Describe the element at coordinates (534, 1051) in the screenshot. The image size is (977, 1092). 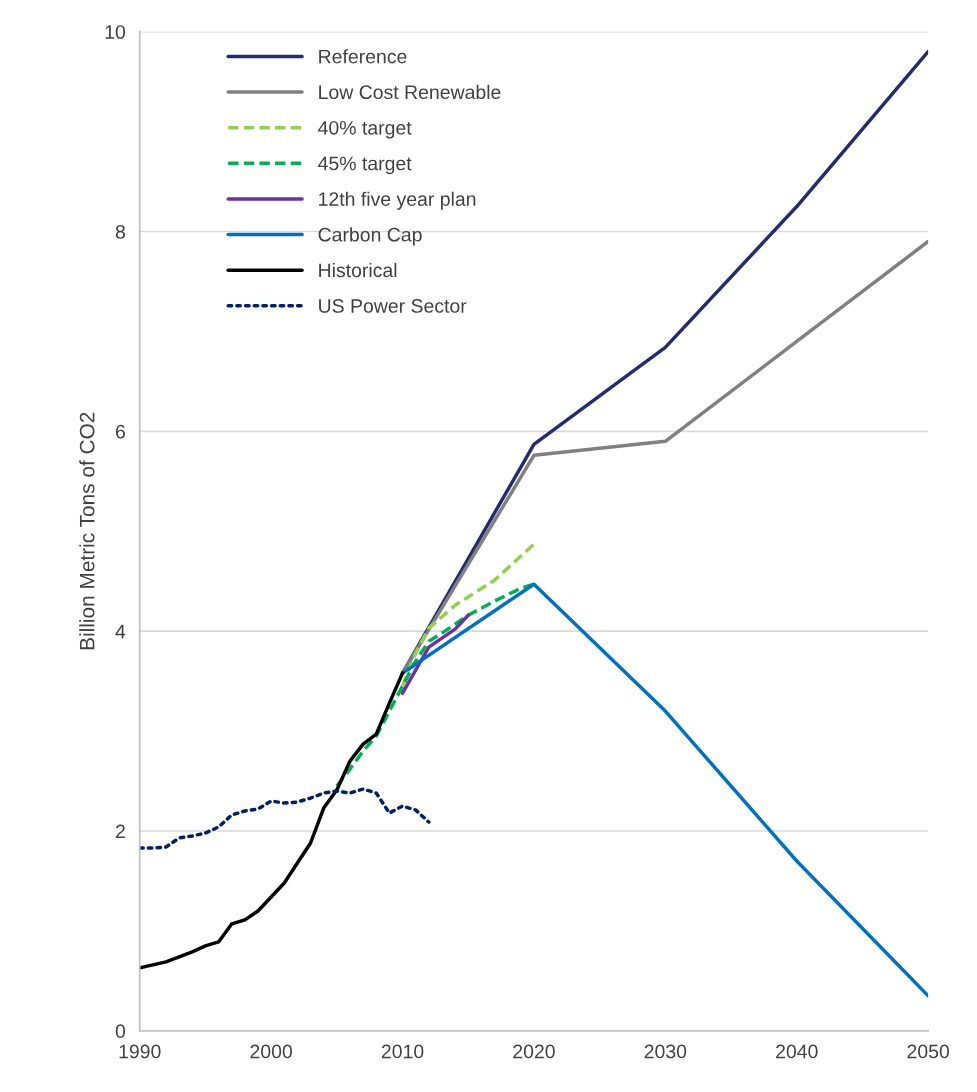
I see `x-tick-label: 2020` at that location.